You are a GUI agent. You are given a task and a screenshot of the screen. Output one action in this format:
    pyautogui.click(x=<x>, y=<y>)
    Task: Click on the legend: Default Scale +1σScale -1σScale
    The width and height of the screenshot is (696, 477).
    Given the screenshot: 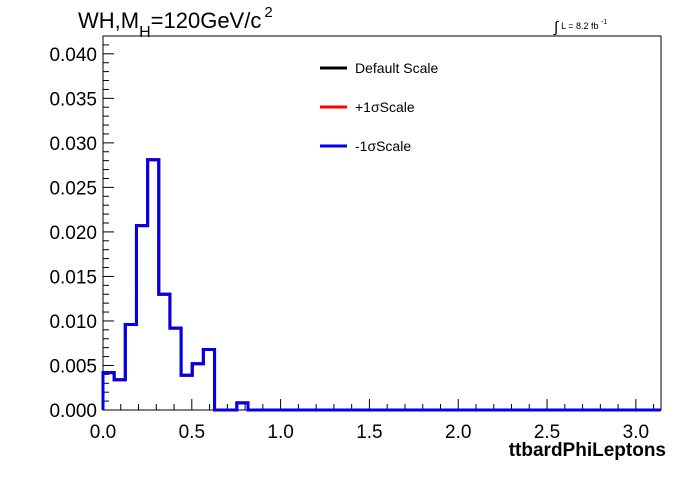 What is the action you would take?
    pyautogui.click(x=379, y=107)
    